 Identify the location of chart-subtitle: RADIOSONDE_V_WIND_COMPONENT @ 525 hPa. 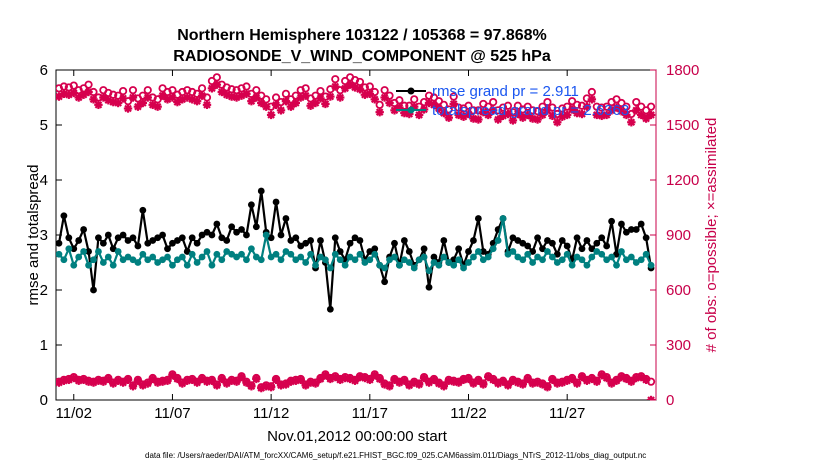
(362, 56).